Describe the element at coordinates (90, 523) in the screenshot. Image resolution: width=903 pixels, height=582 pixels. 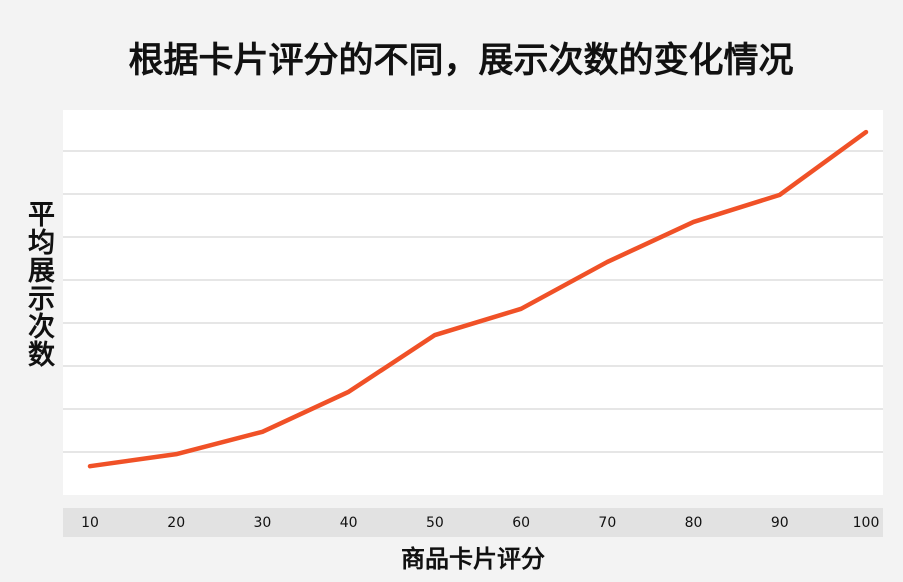
I see `x-tick-label: 10` at that location.